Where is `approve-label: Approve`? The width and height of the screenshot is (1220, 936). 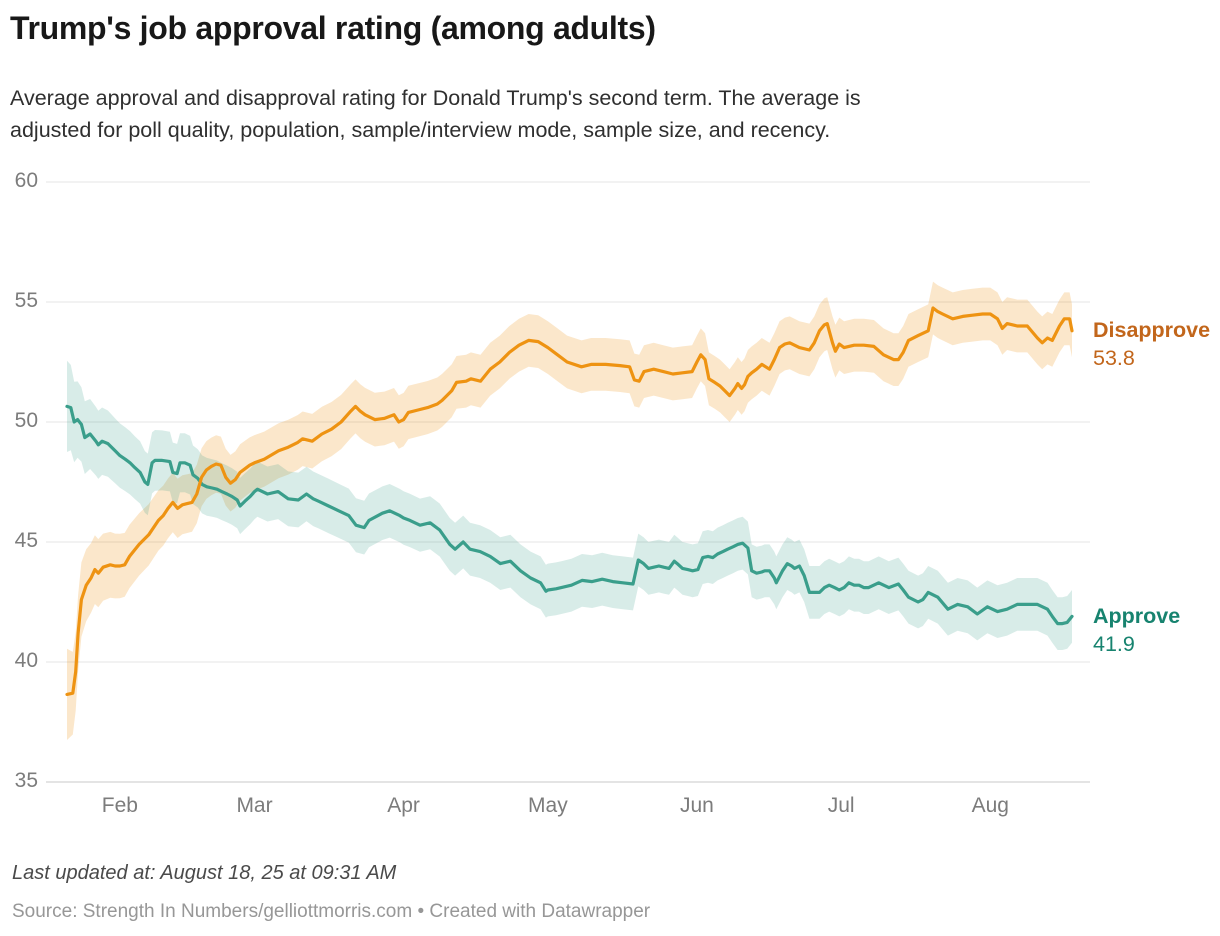
approve-label: Approve is located at coordinates (1137, 616).